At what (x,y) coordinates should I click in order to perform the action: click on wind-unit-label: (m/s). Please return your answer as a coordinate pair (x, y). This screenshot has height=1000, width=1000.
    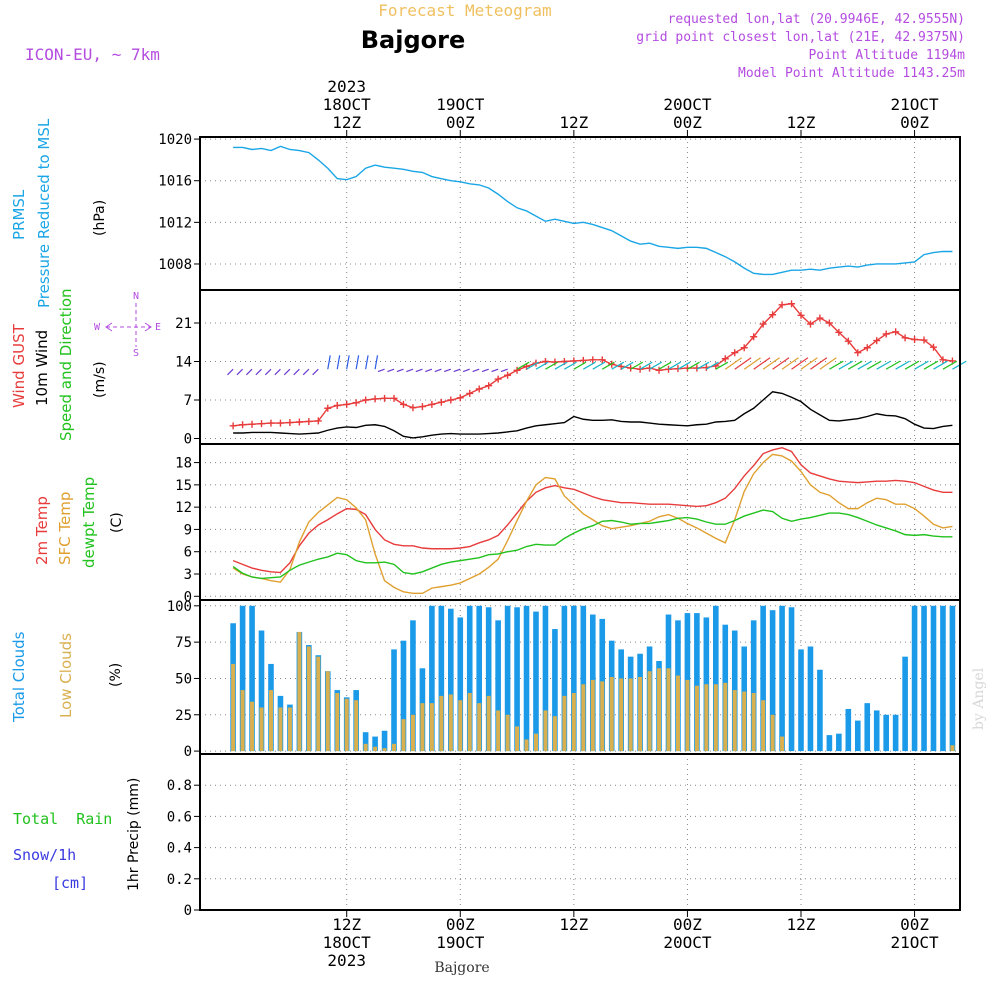
    Looking at the image, I should click on (100, 379).